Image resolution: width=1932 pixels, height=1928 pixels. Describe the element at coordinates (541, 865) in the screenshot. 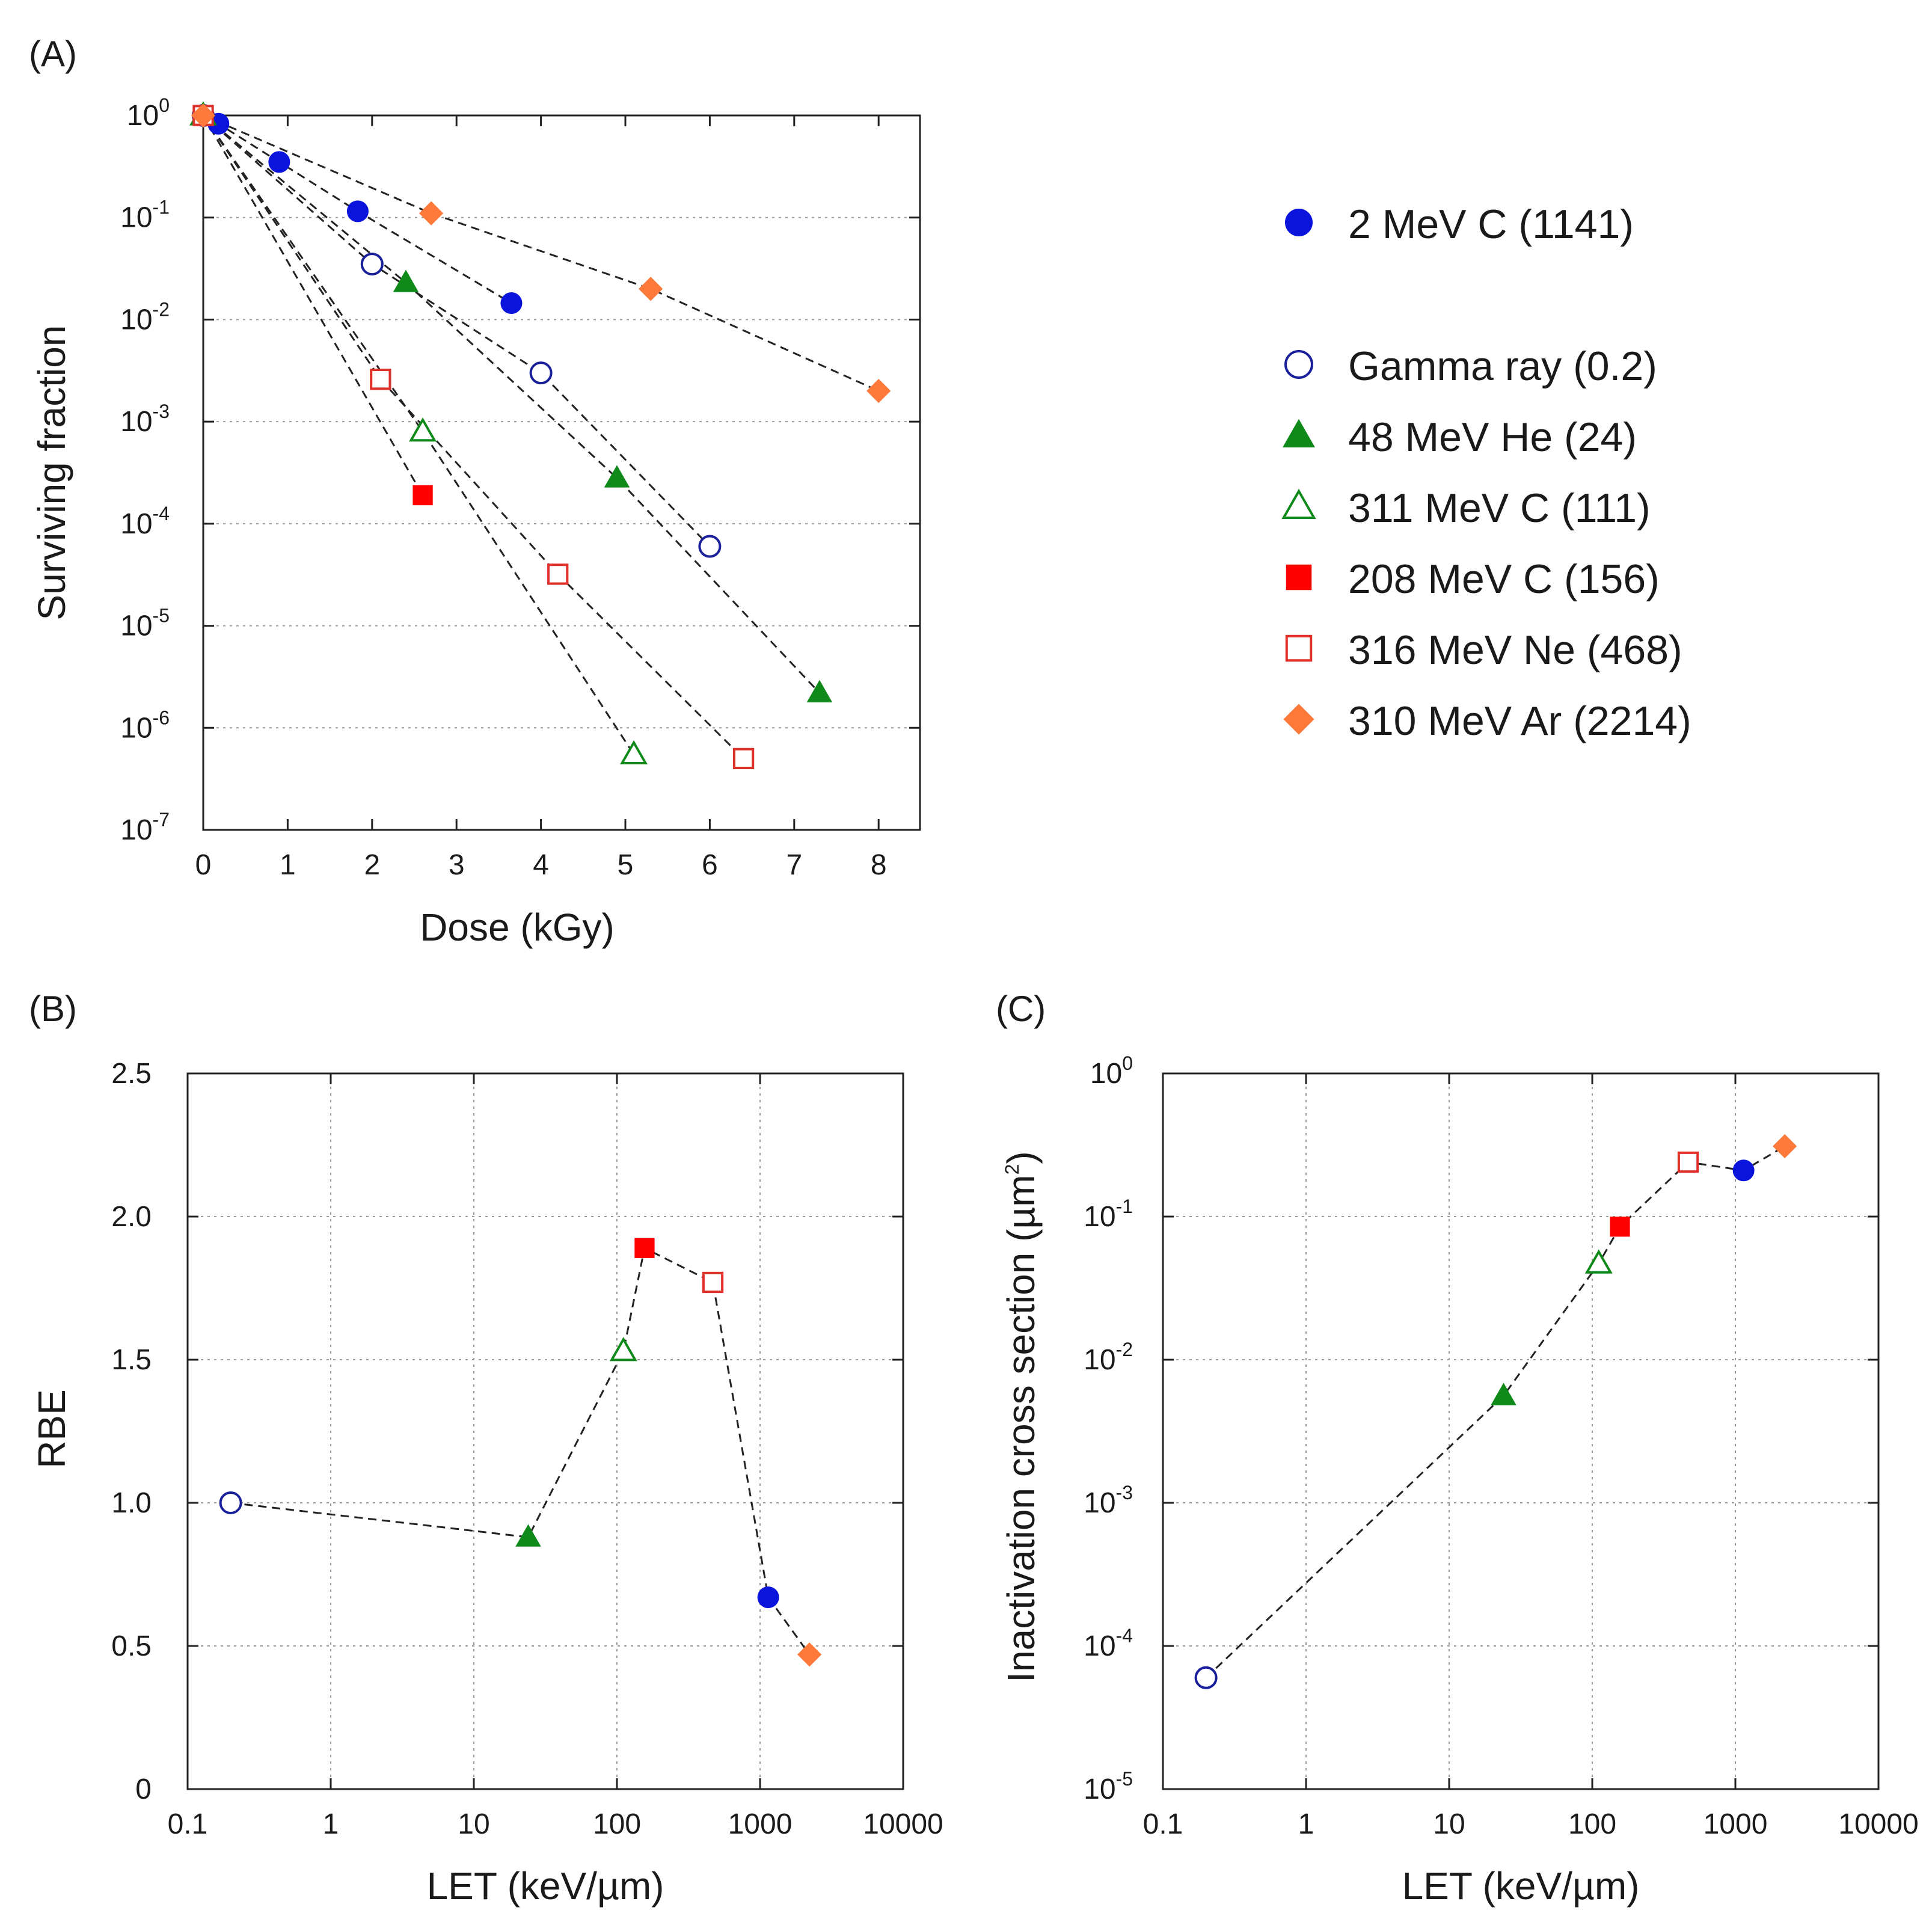

I see `panel-a-x-tick-label: 4` at that location.